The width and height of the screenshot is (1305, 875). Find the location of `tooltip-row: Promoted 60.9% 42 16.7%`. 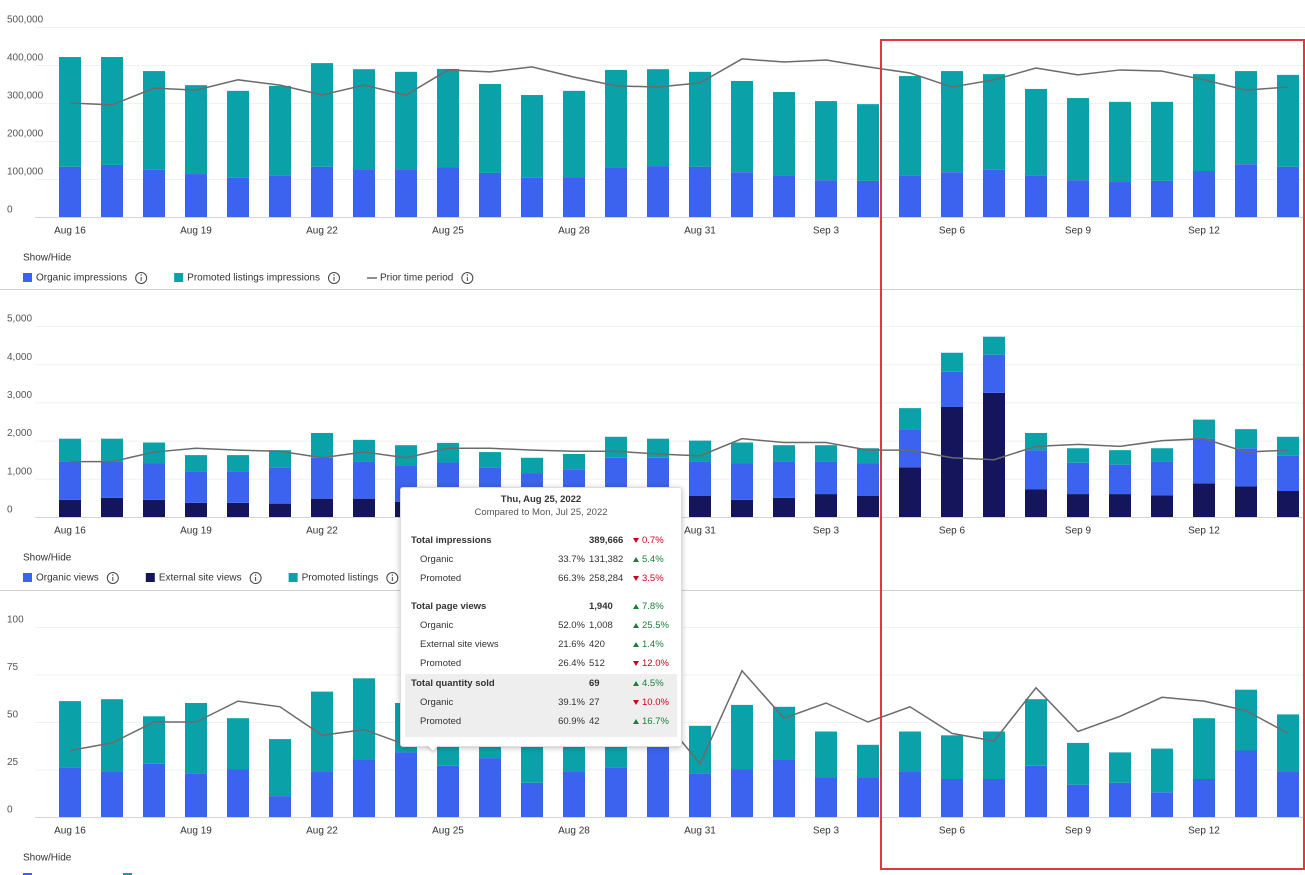

tooltip-row: Promoted 60.9% 42 16.7% is located at coordinates (541, 721).